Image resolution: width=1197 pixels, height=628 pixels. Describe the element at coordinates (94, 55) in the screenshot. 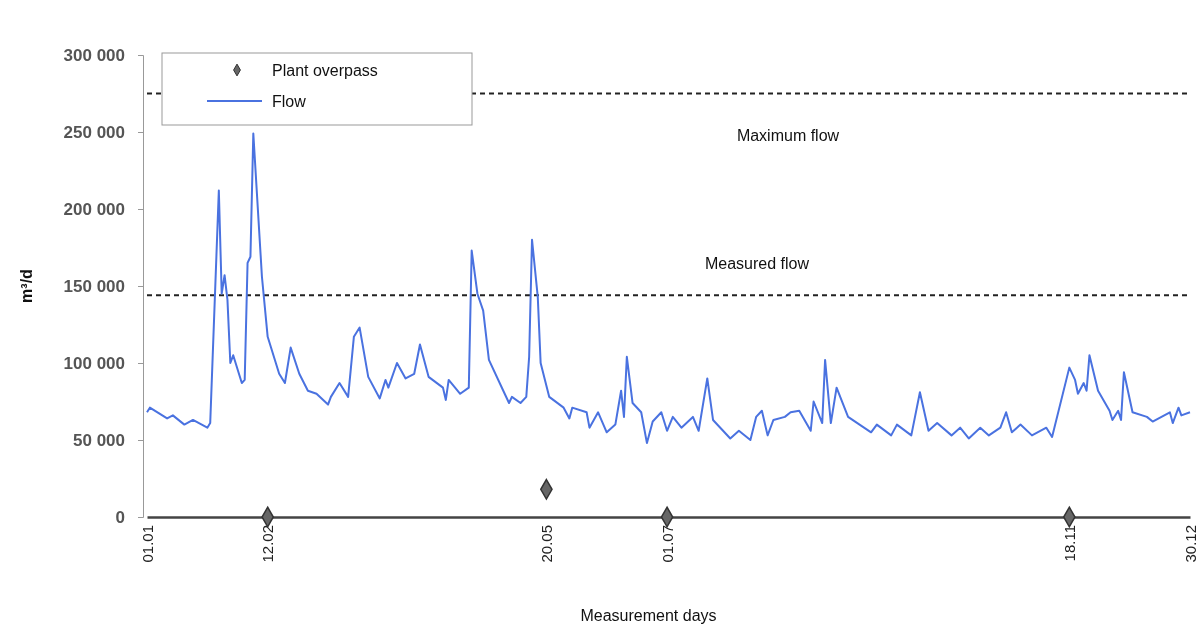

I see `y-tick-label: 300 000` at that location.